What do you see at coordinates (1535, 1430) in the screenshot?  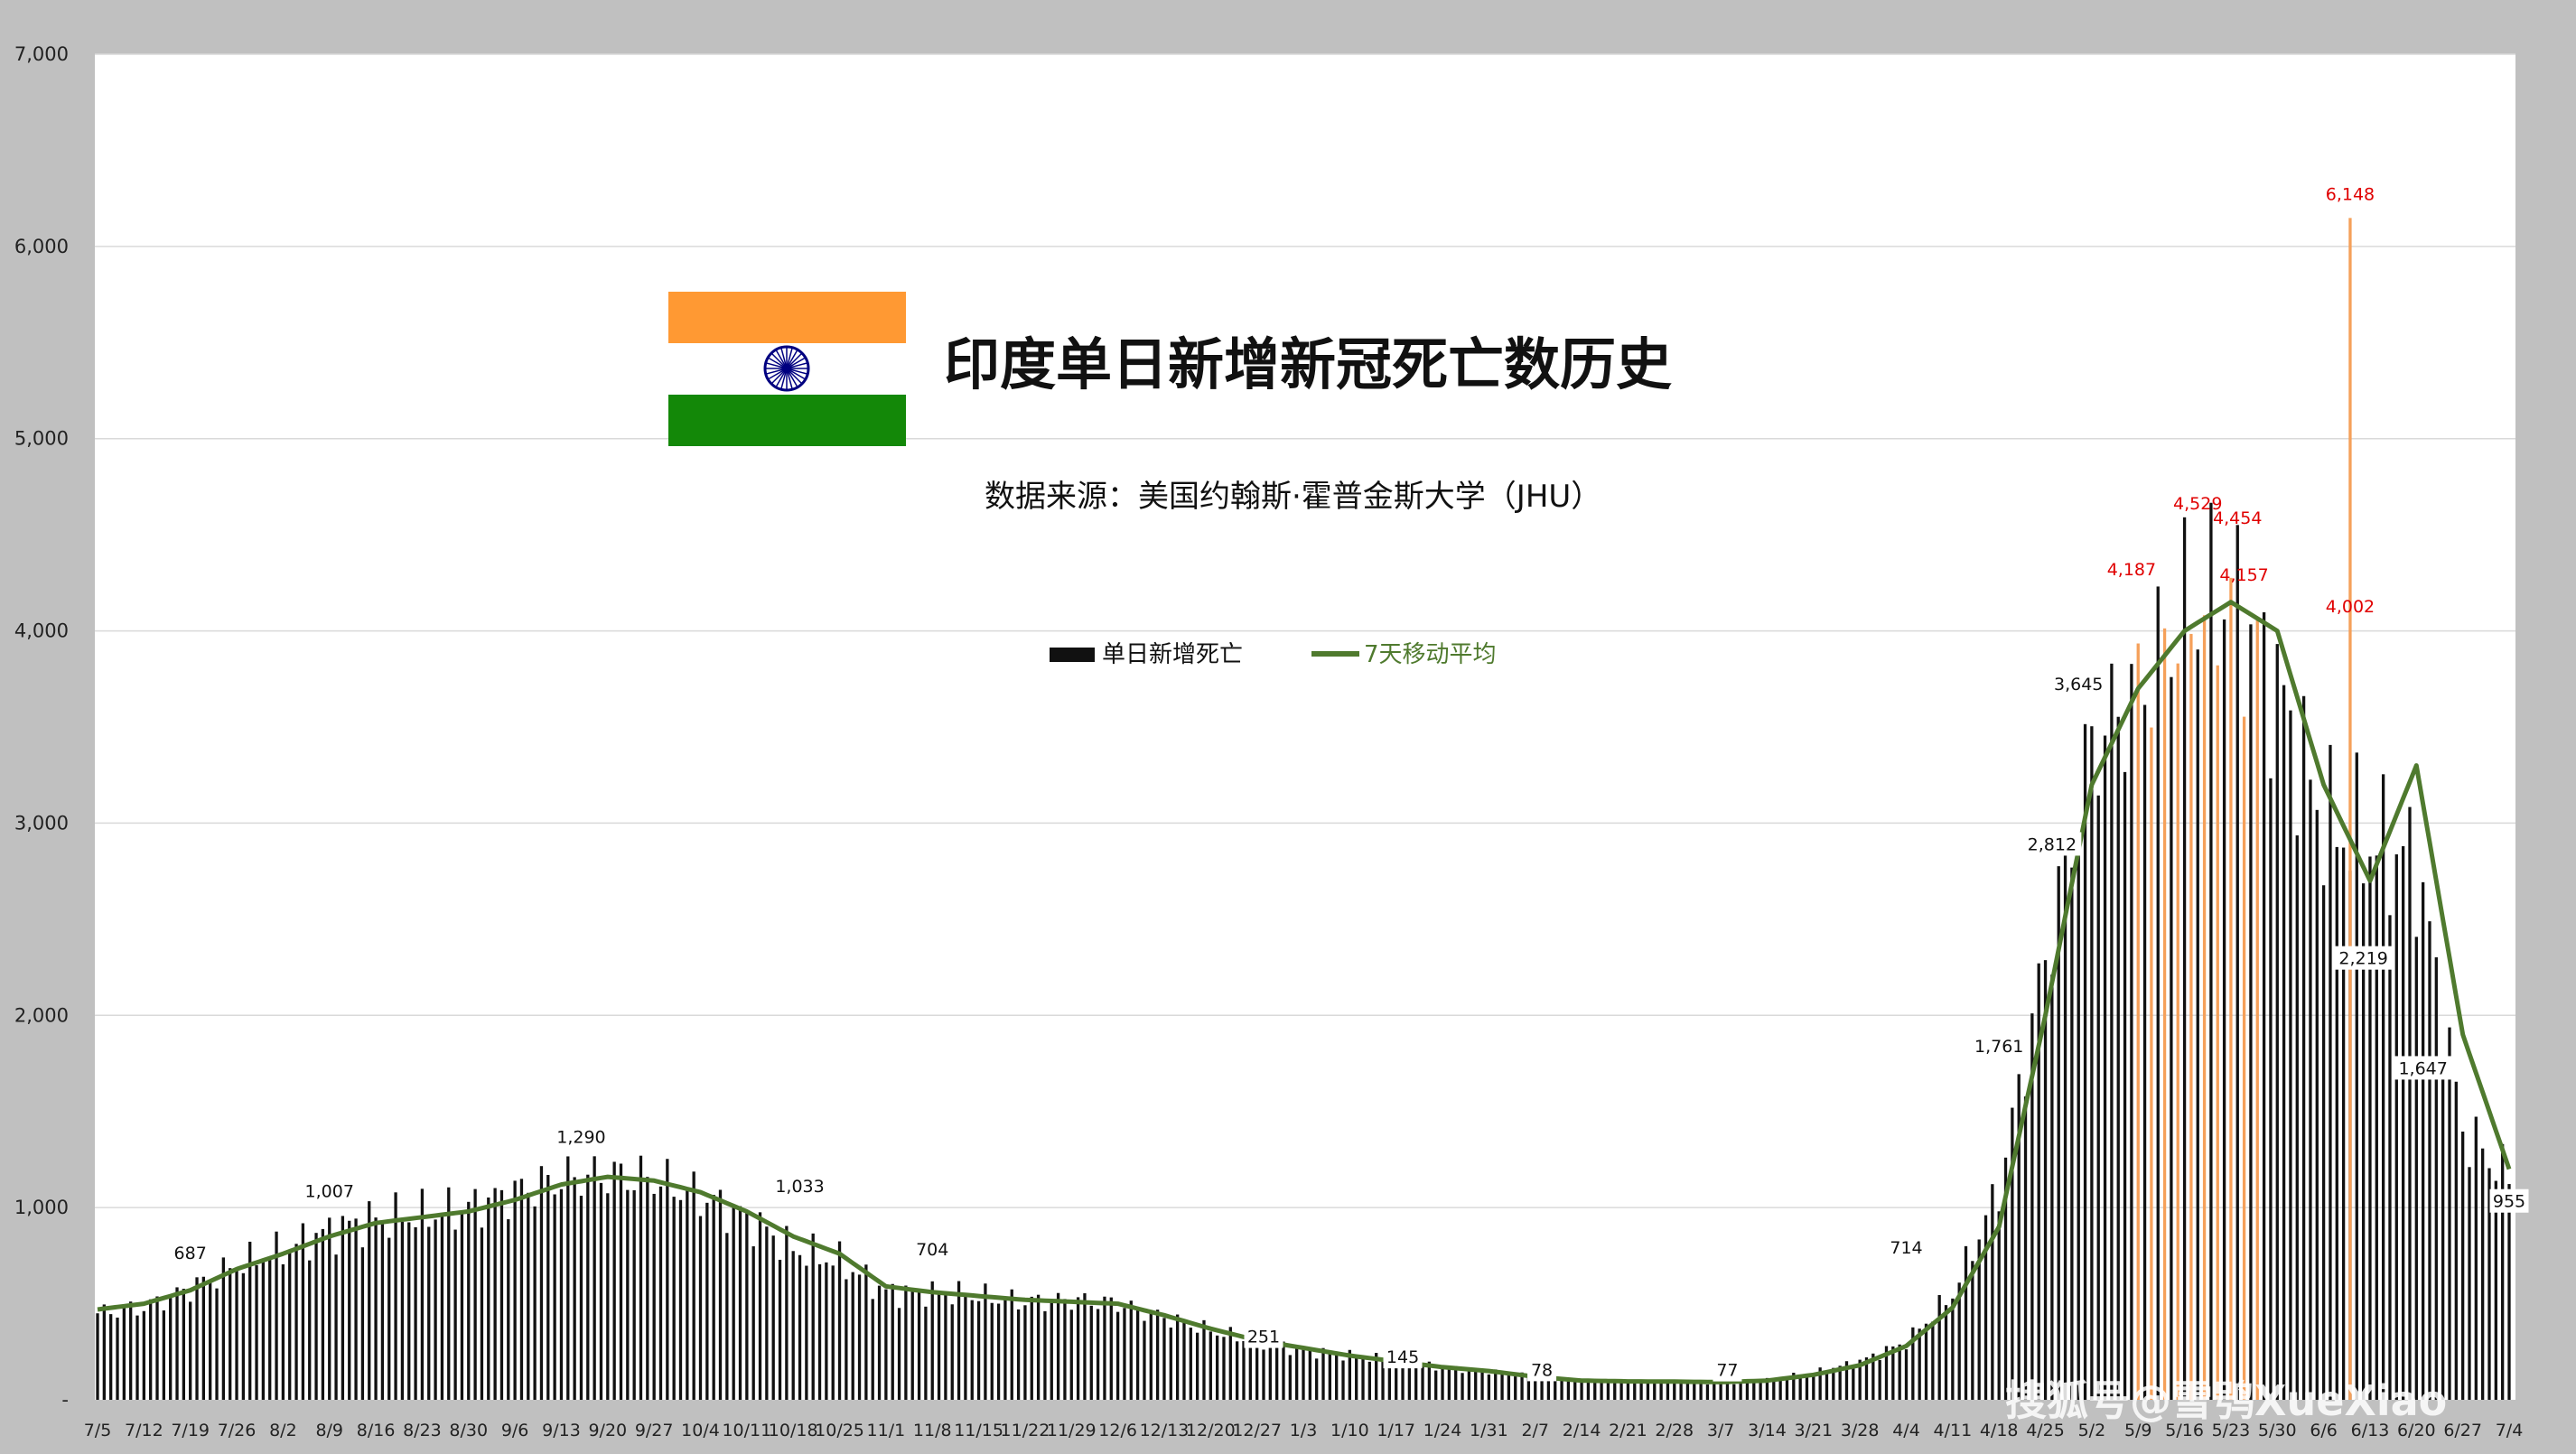 I see `x-tick-label: 2/7` at bounding box center [1535, 1430].